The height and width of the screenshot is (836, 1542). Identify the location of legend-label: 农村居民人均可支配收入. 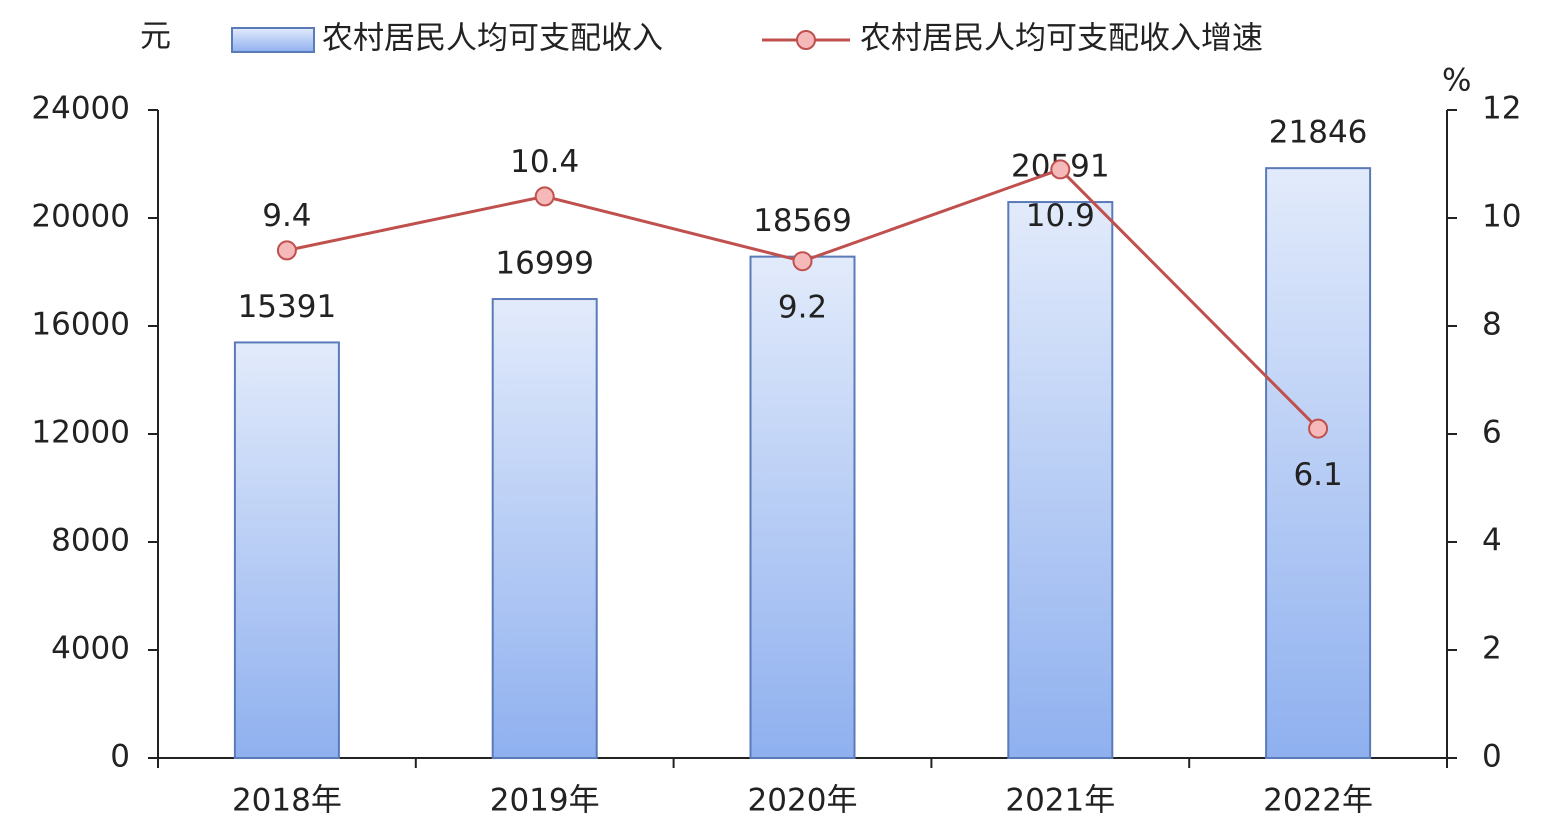
(492, 39).